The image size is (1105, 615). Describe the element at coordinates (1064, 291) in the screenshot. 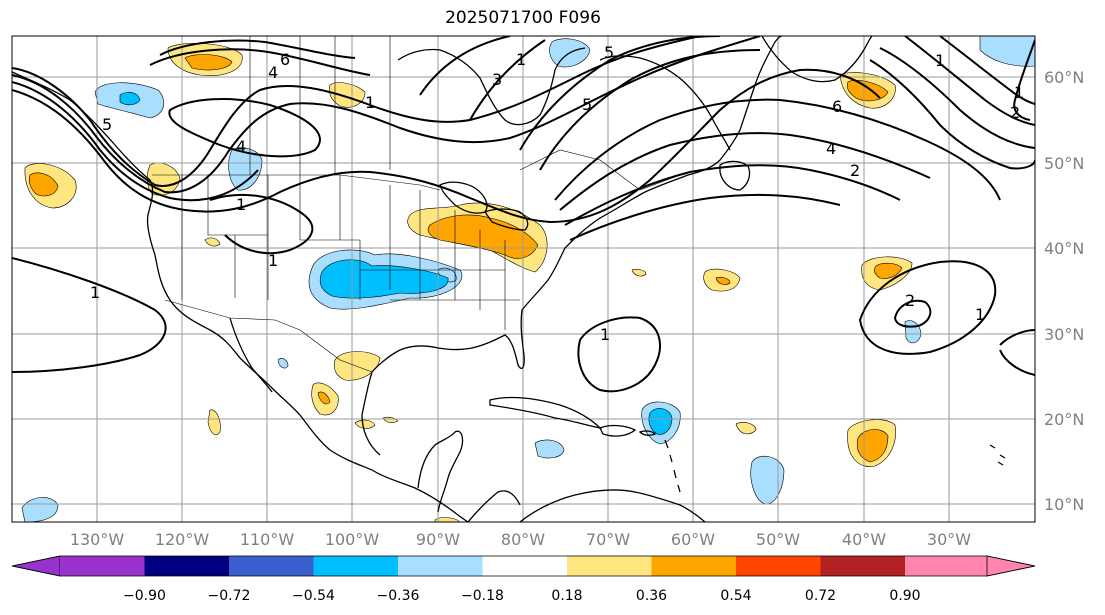

I see `latitude-labels: 60°N 50°N 40°N 30°N 20°N 10°N` at that location.